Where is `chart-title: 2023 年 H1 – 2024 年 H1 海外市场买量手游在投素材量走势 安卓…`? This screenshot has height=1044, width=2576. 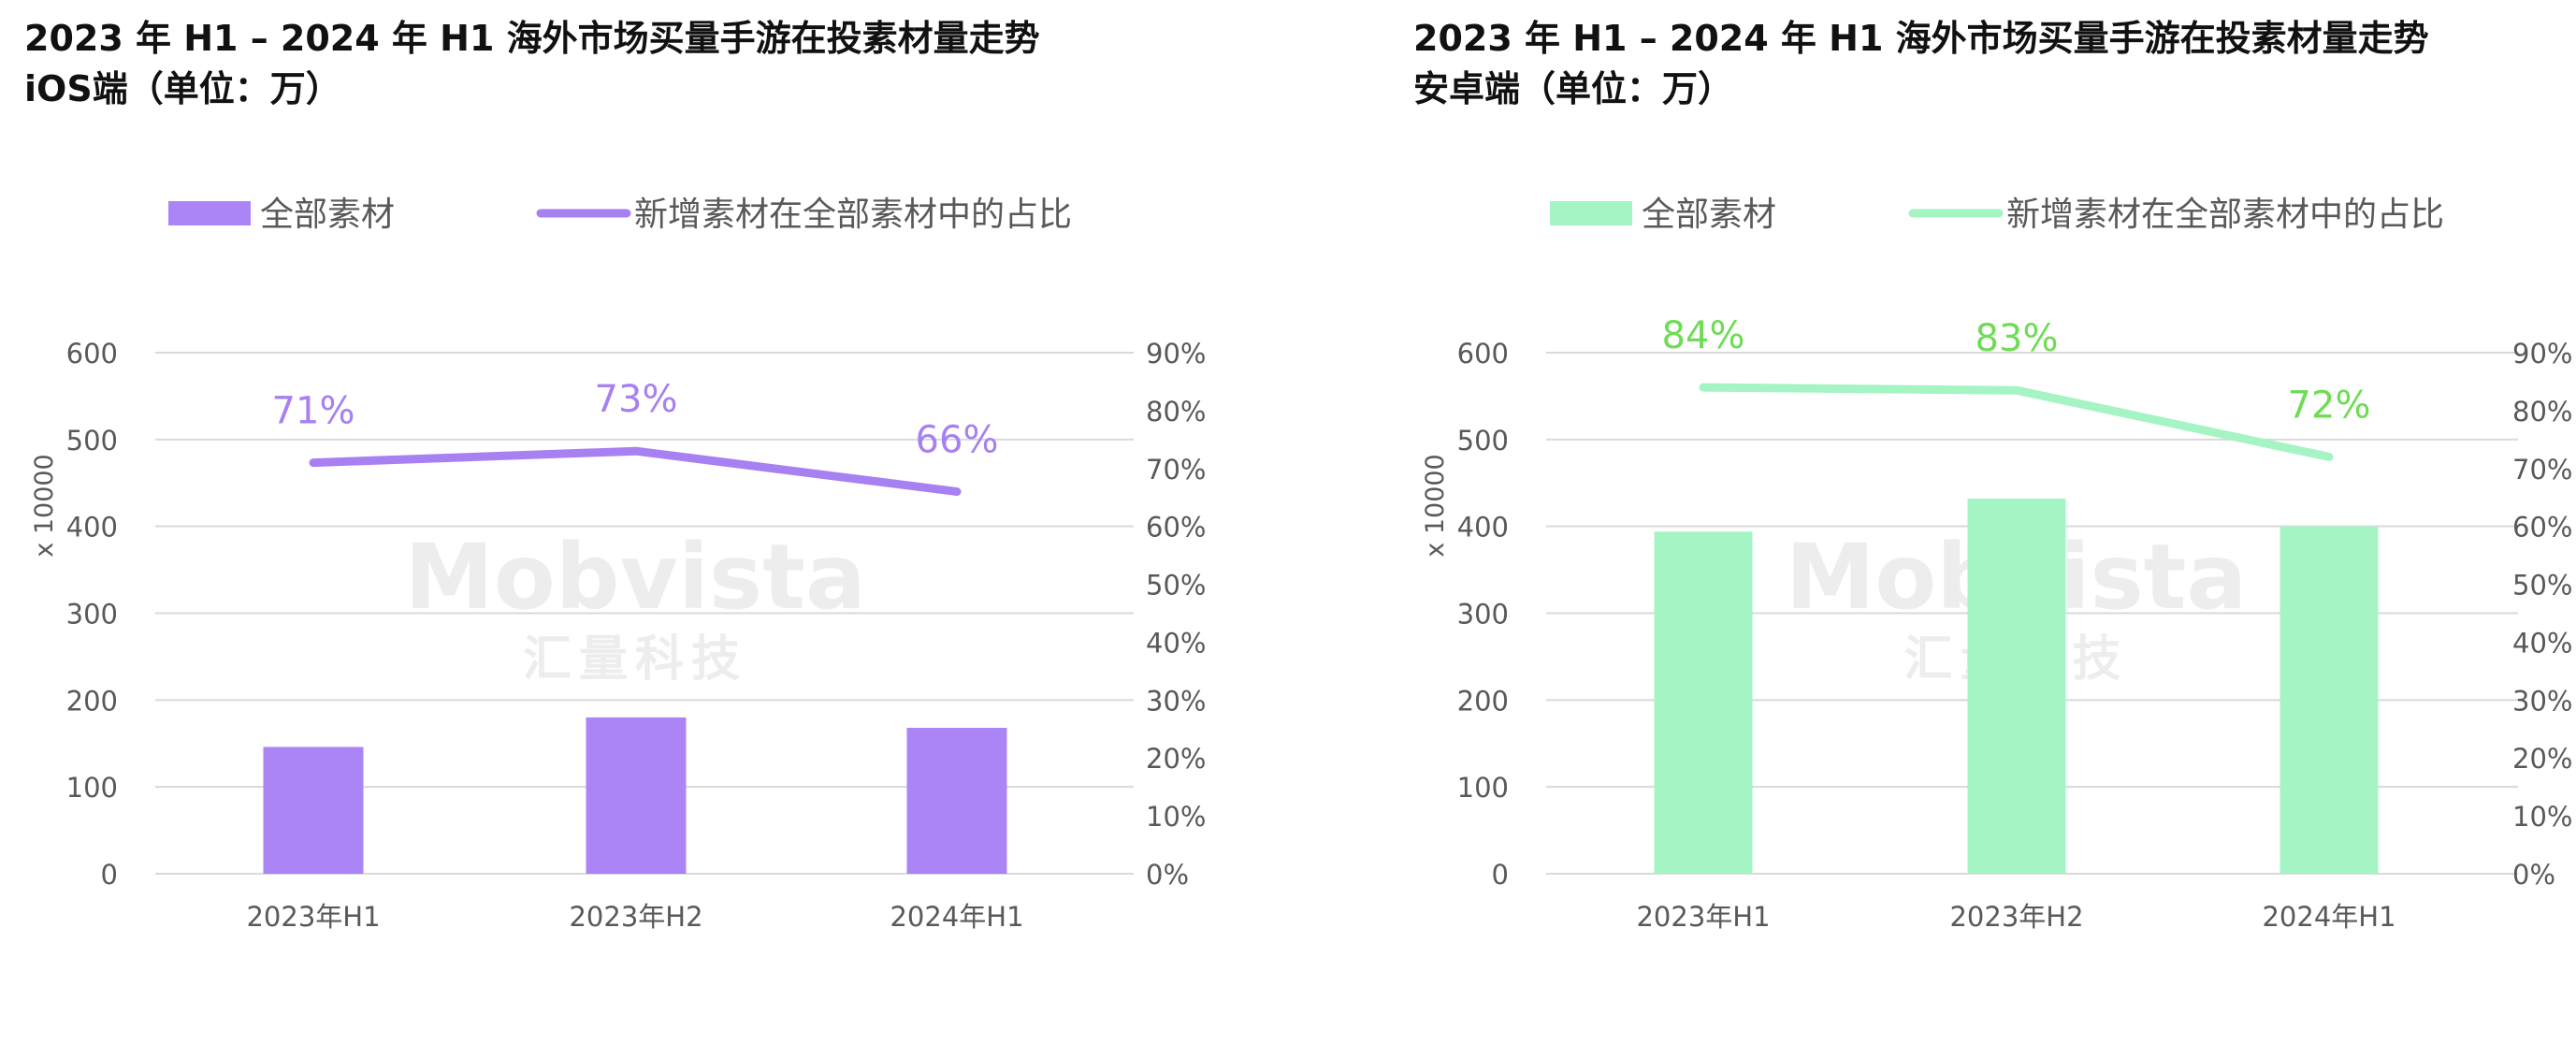 chart-title: 2023 年 H1 – 2024 年 H1 海外市场买量手游在投素材量走势 安卓… is located at coordinates (1921, 63).